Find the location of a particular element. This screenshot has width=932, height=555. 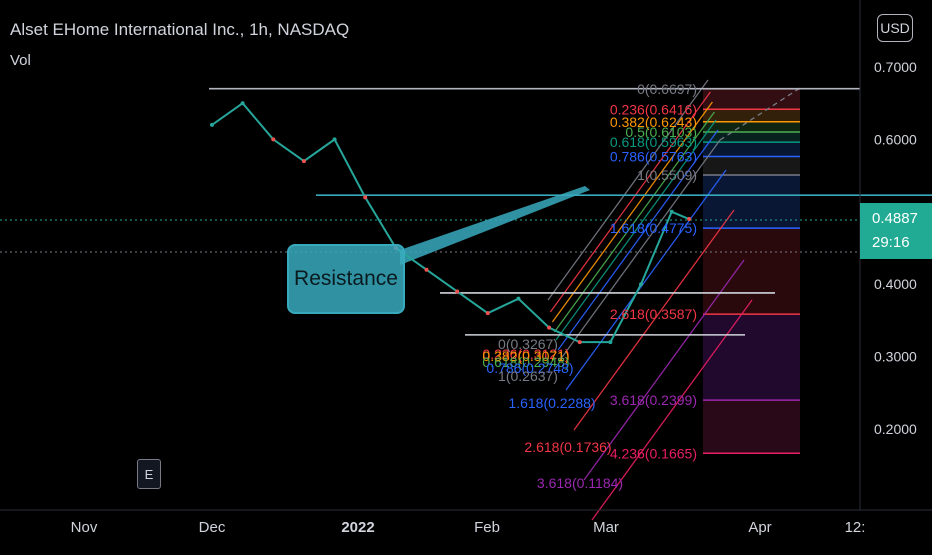

y-tick-label: 0.7000 is located at coordinates (895, 67).